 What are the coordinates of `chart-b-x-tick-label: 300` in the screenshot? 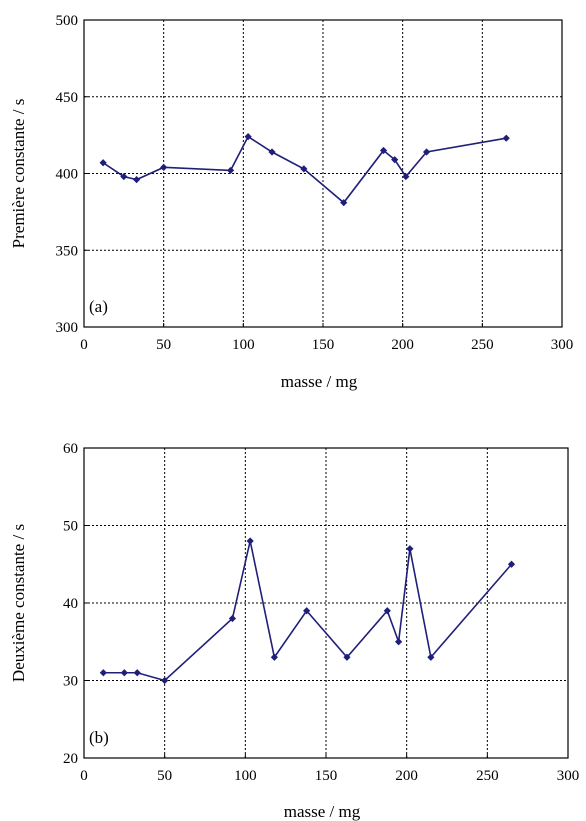 It's located at (568, 776).